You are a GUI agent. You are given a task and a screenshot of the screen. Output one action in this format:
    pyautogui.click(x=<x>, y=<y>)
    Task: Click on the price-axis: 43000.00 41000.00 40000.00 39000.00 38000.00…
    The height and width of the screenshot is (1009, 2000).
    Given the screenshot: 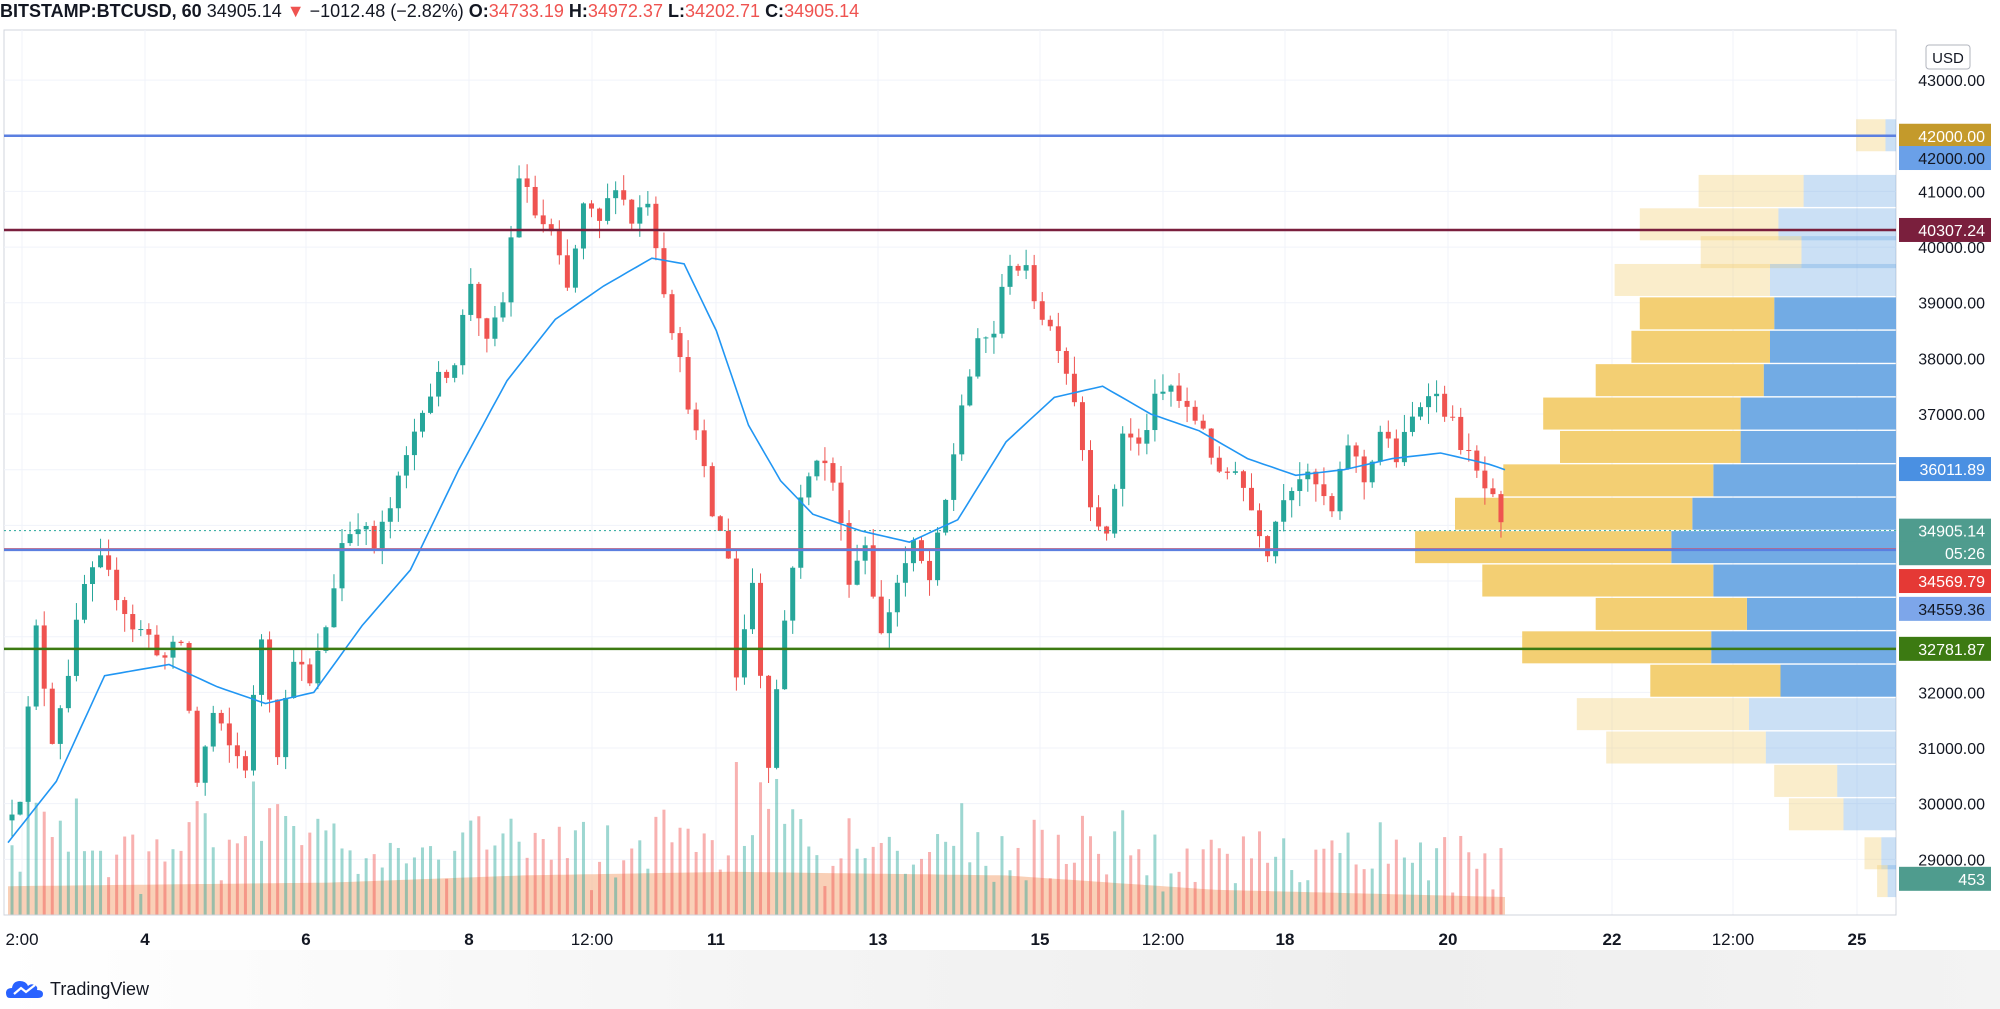 What is the action you would take?
    pyautogui.click(x=1948, y=472)
    